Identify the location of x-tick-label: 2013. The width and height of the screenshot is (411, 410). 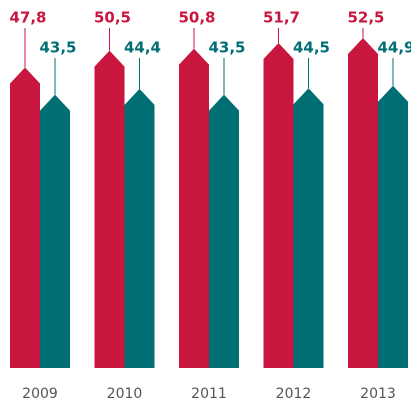
(378, 394).